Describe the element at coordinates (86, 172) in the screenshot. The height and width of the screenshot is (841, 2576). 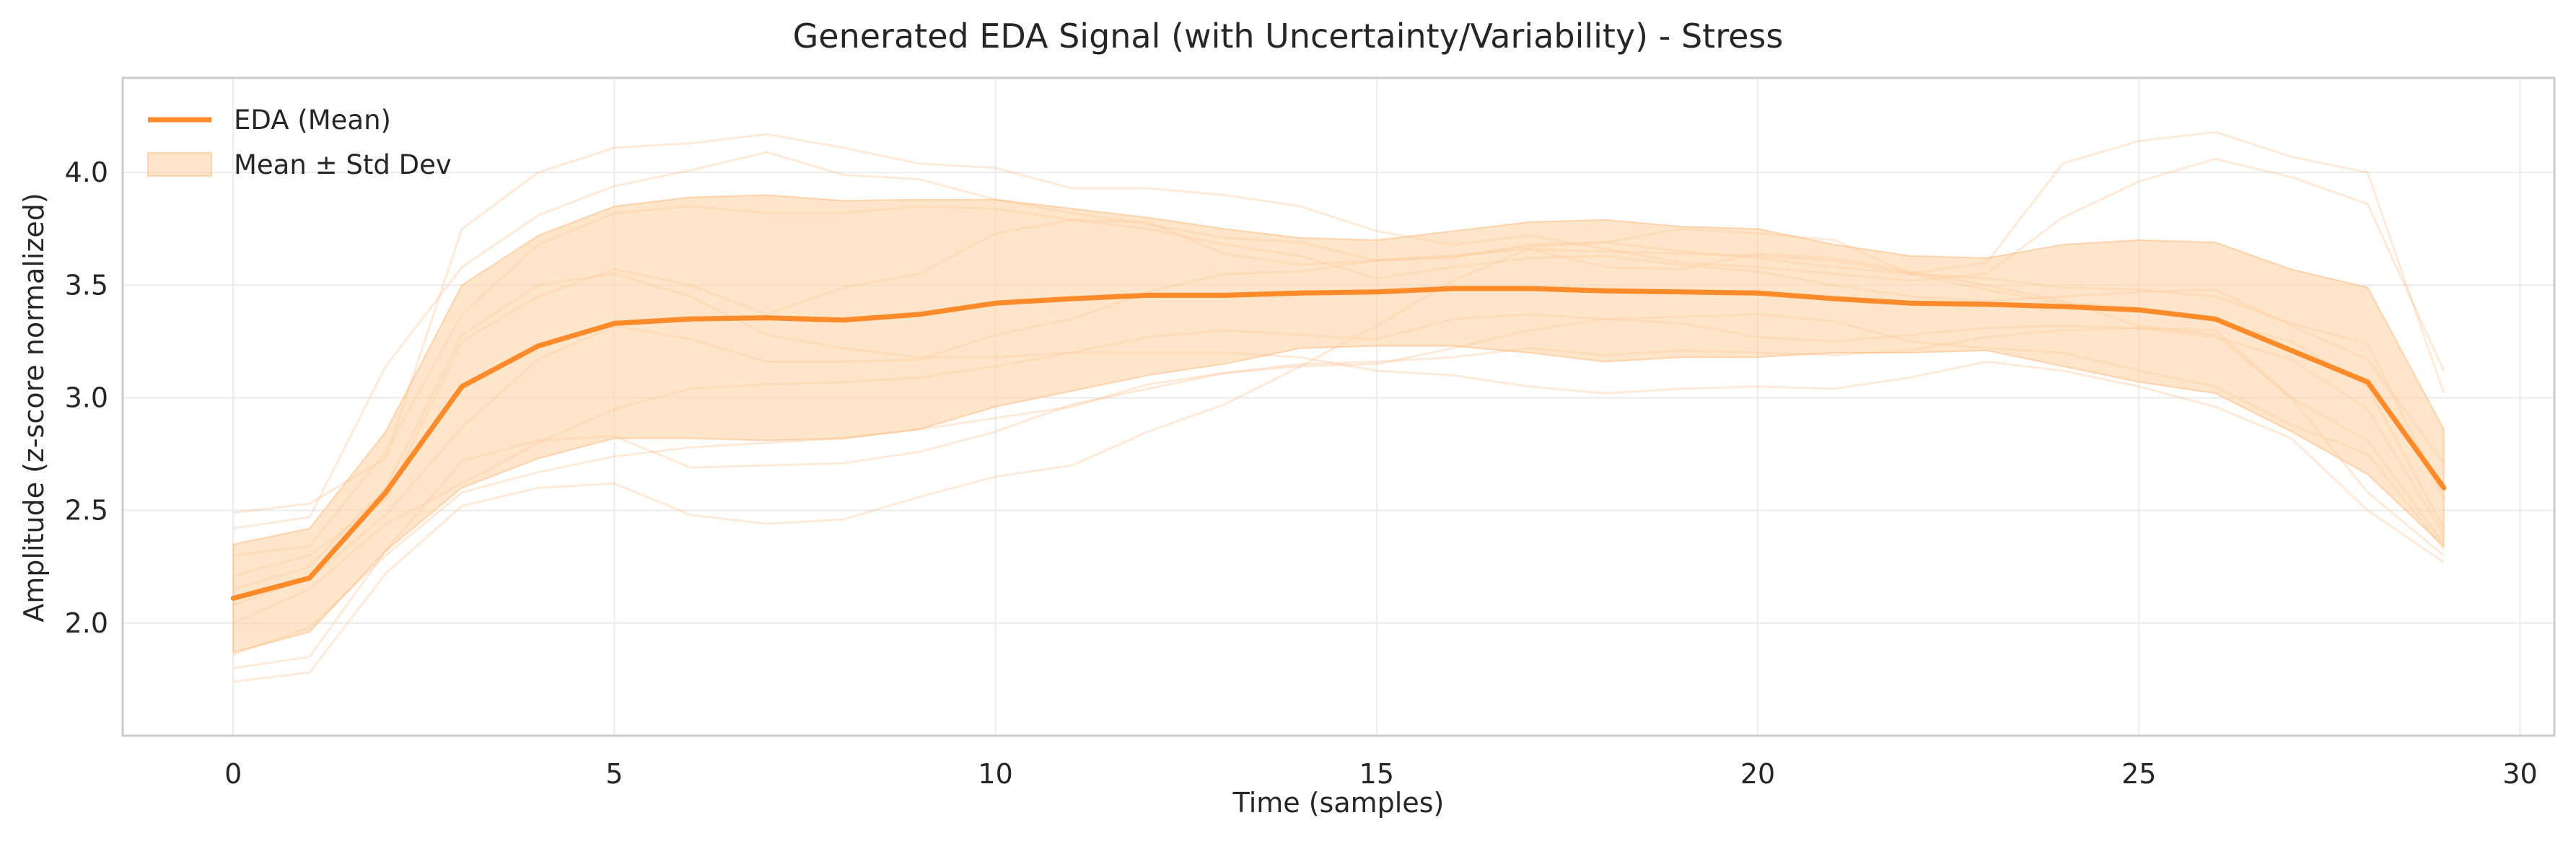
I see `y-tick-label: 4.0` at that location.